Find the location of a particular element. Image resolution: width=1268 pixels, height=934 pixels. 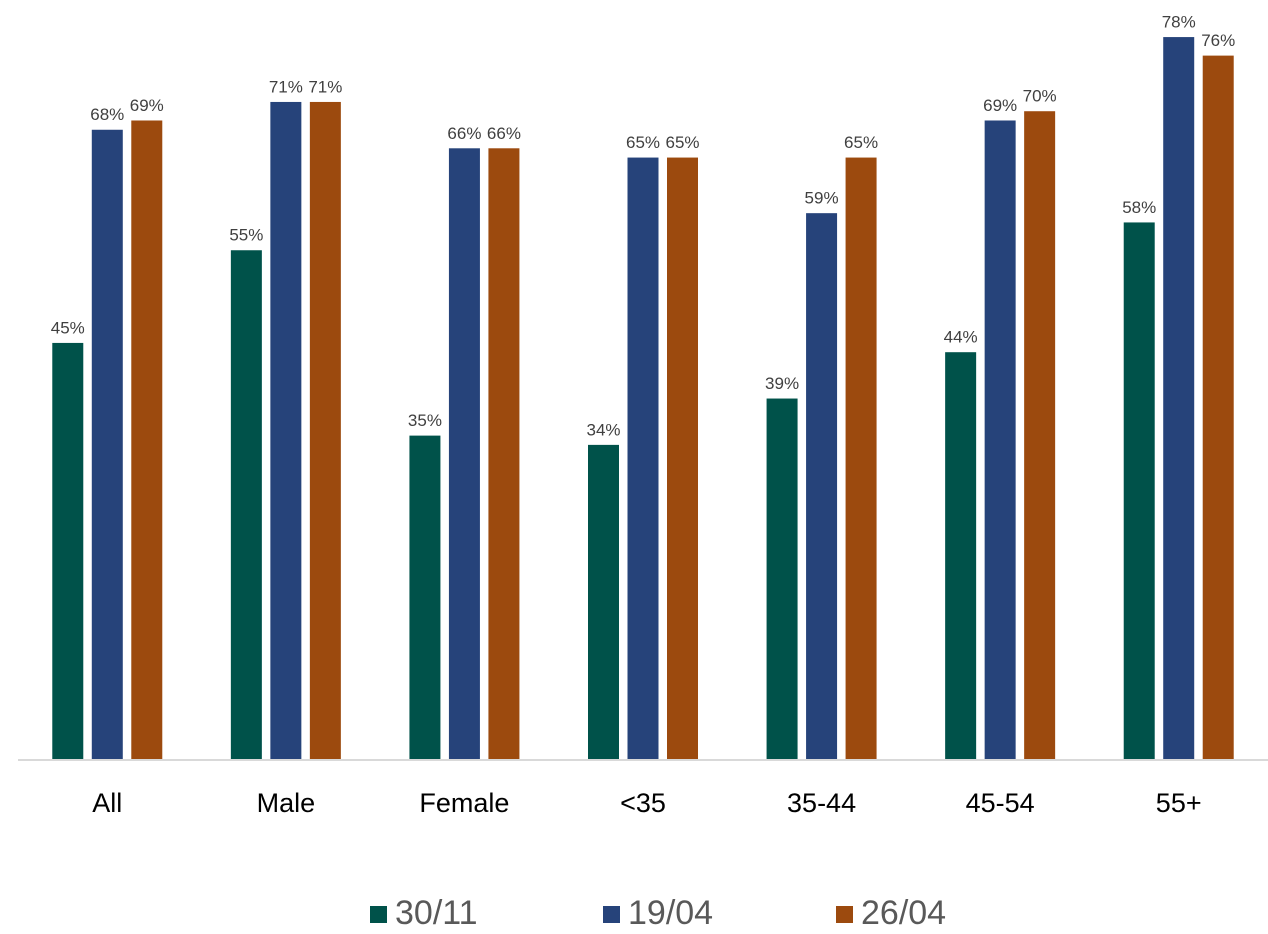

value-label: 44% is located at coordinates (961, 337).